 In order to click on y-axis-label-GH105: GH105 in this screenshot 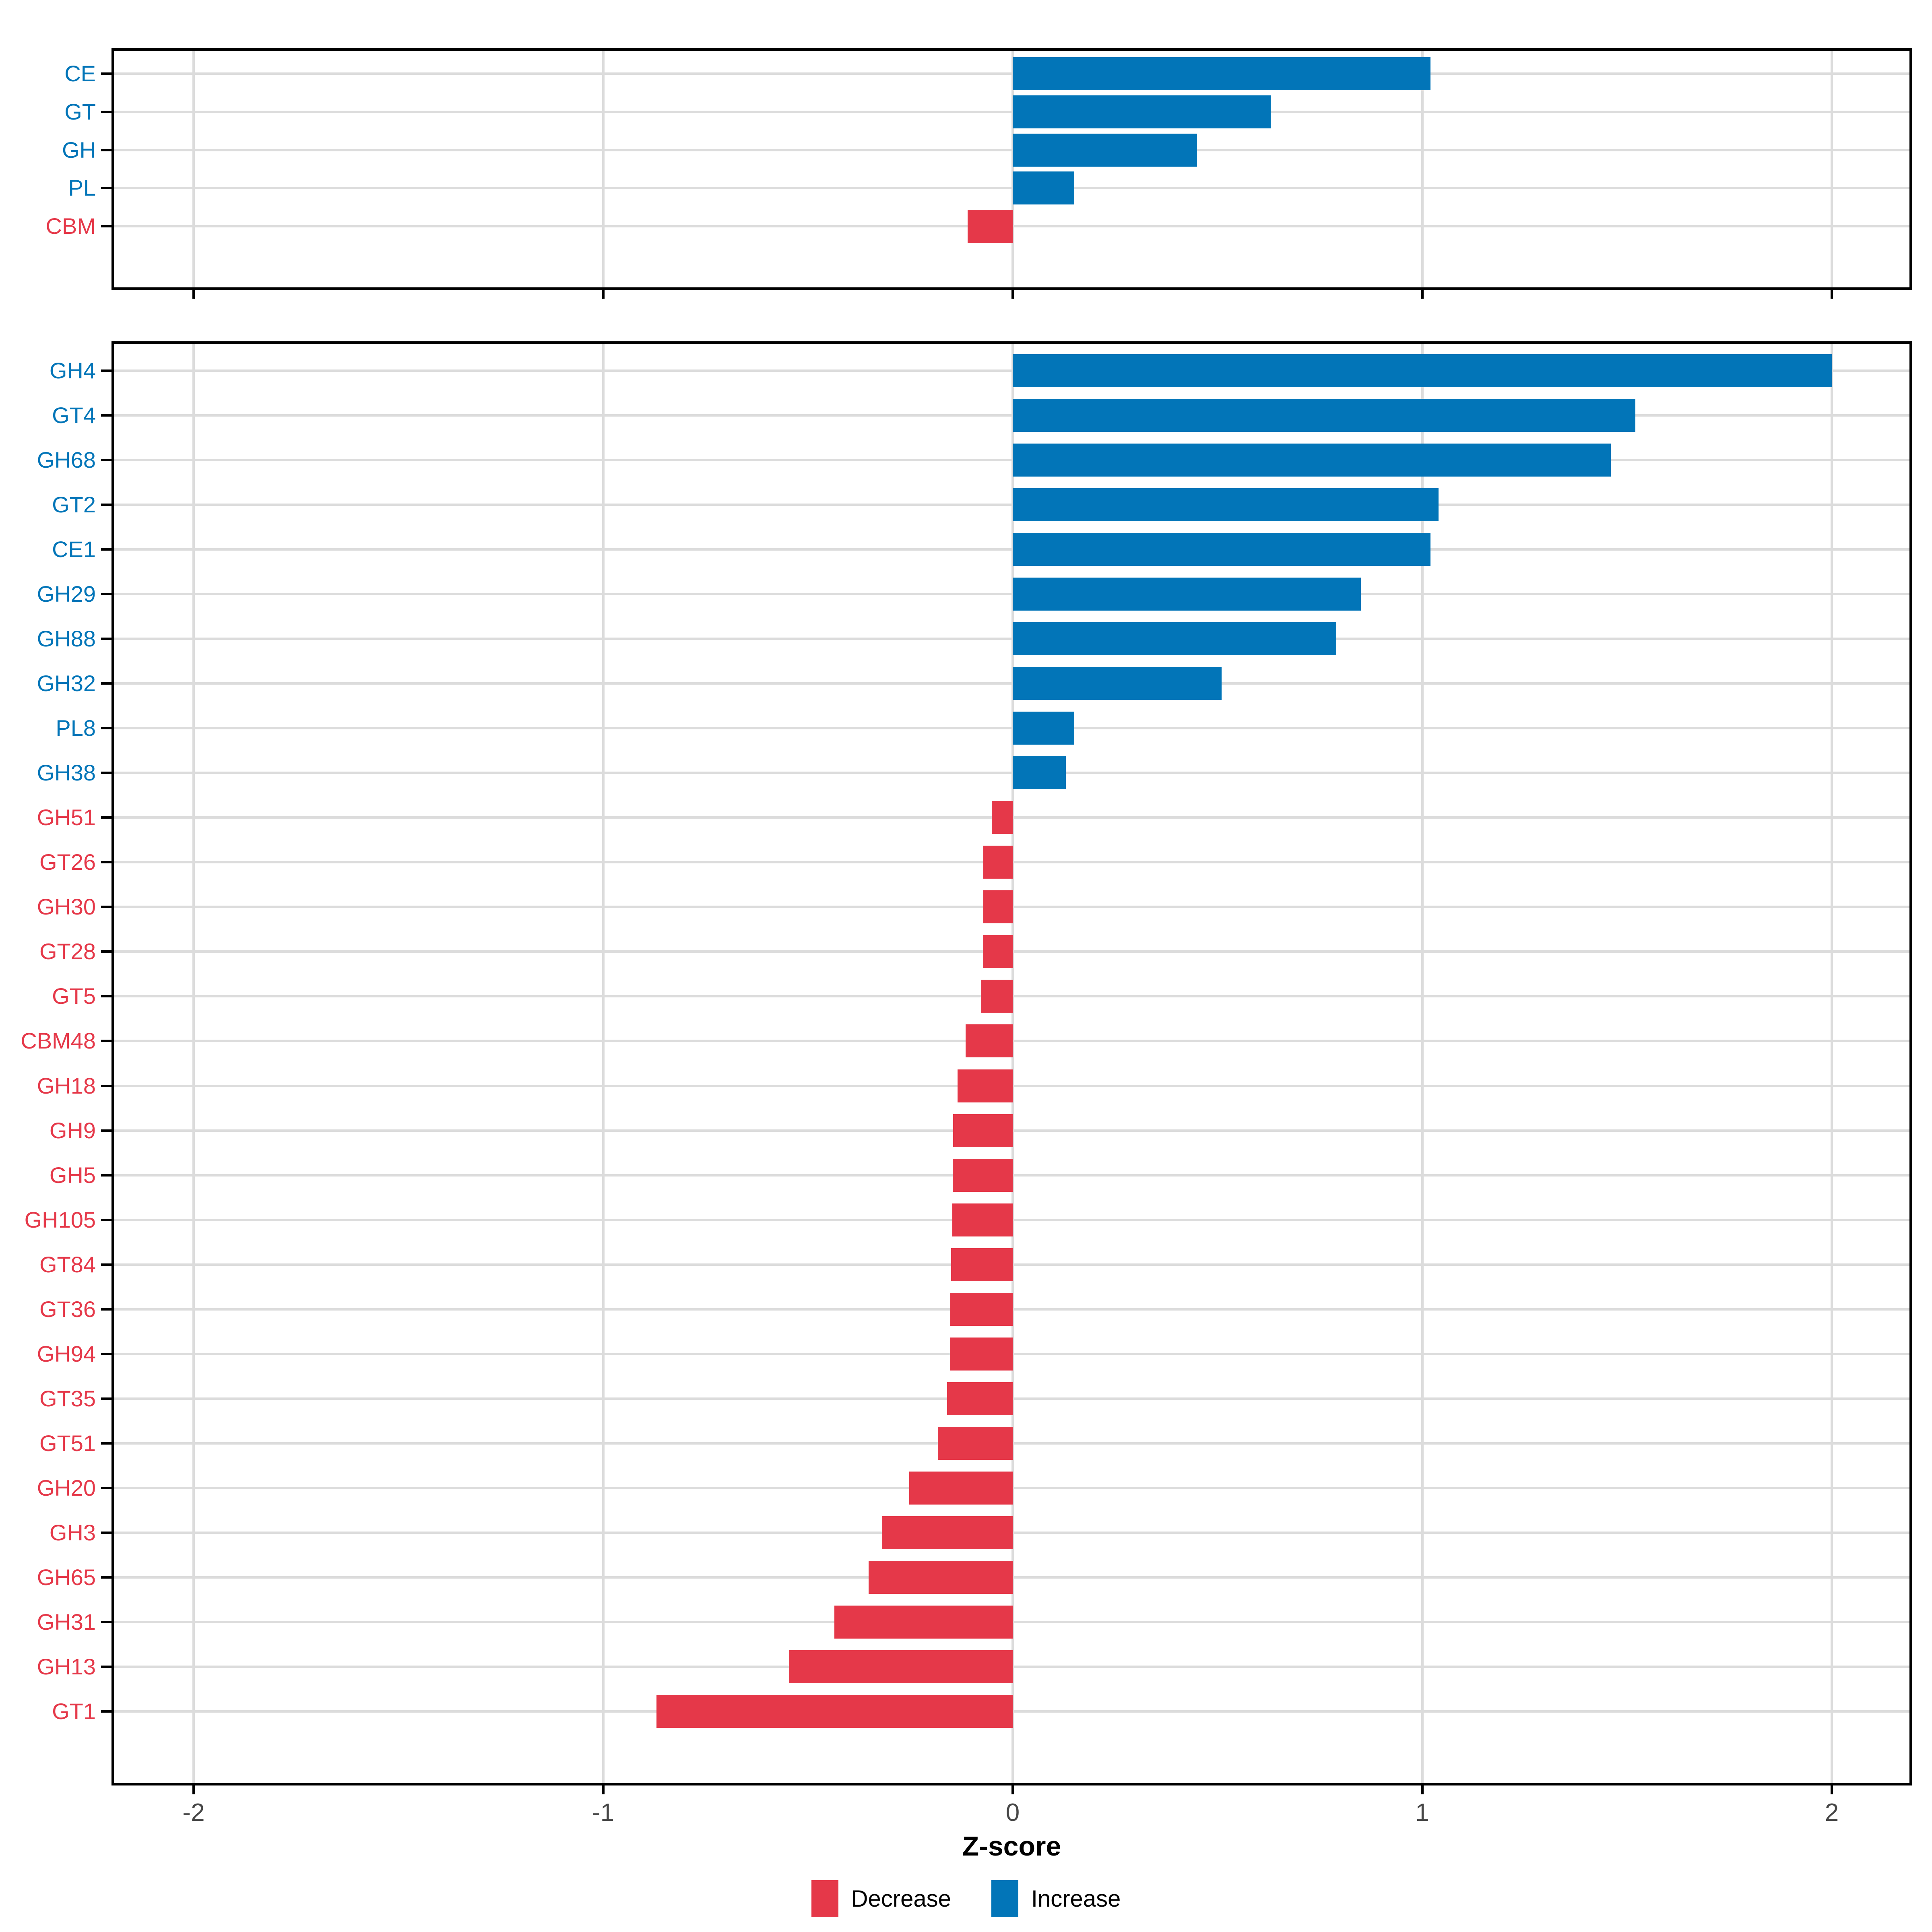, I will do `click(60, 1219)`.